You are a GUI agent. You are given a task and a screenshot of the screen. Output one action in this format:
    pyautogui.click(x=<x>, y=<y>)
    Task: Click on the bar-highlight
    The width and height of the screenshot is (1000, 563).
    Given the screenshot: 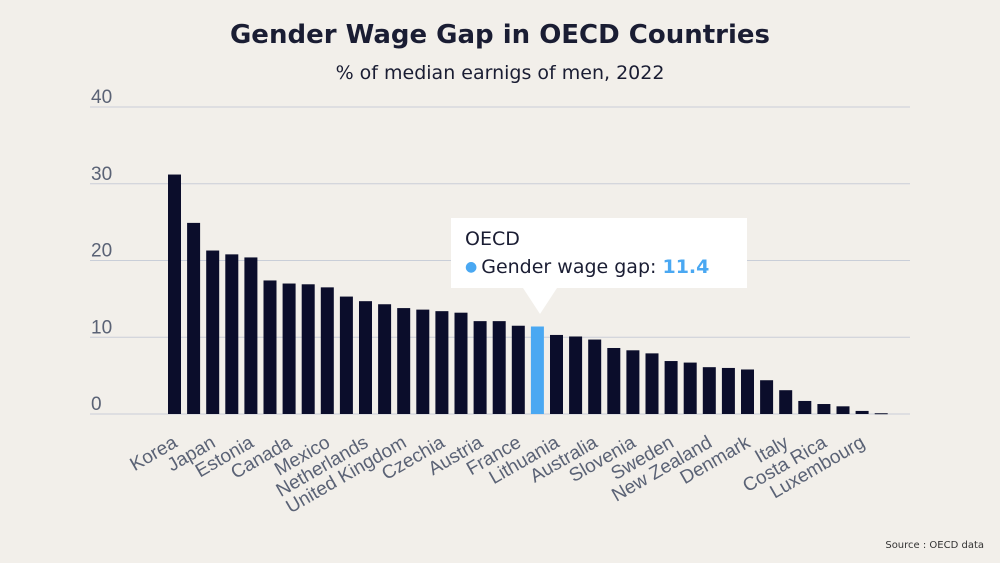 What is the action you would take?
    pyautogui.click(x=537, y=370)
    